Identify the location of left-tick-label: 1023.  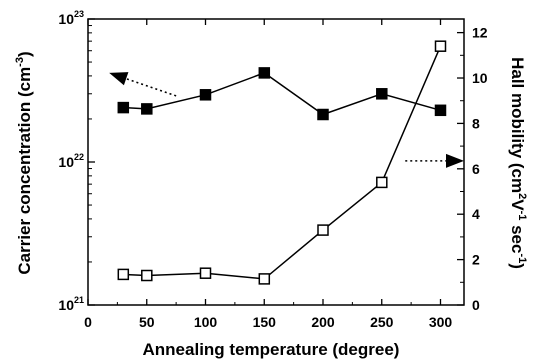
(71, 18).